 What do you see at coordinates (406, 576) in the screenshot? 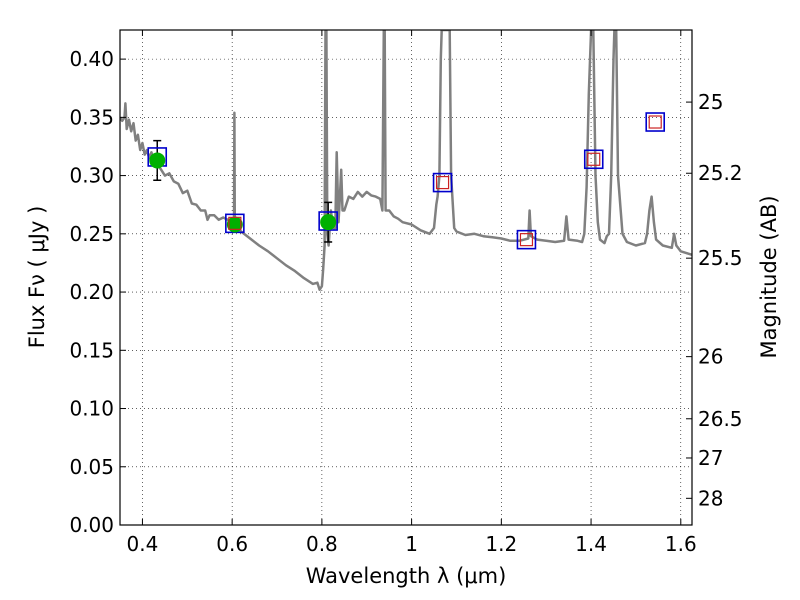
I see `x-axis-label: Wavelength λ (μm)` at bounding box center [406, 576].